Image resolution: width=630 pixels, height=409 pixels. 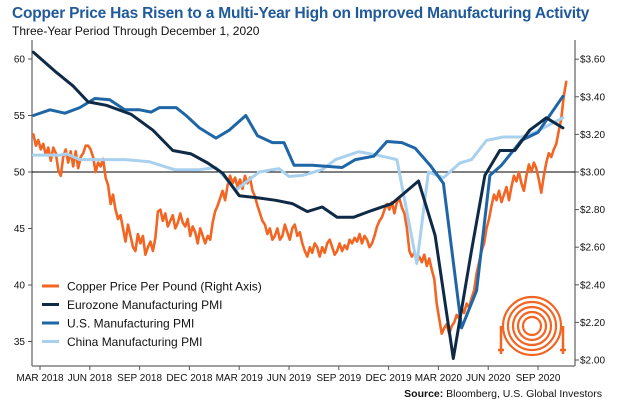 What do you see at coordinates (20, 60) in the screenshot?
I see `left-tick-label: 60` at bounding box center [20, 60].